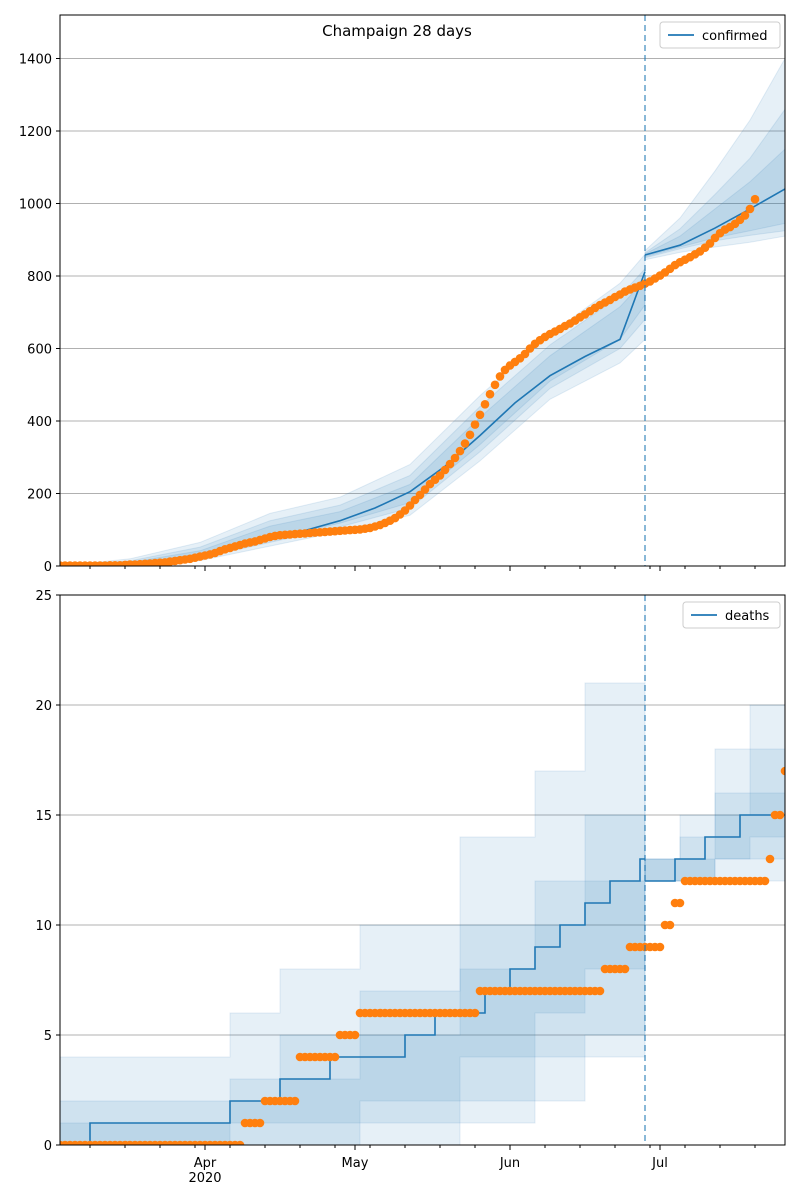  I want to click on x-tick-sublabel: 2020, so click(204, 1178).